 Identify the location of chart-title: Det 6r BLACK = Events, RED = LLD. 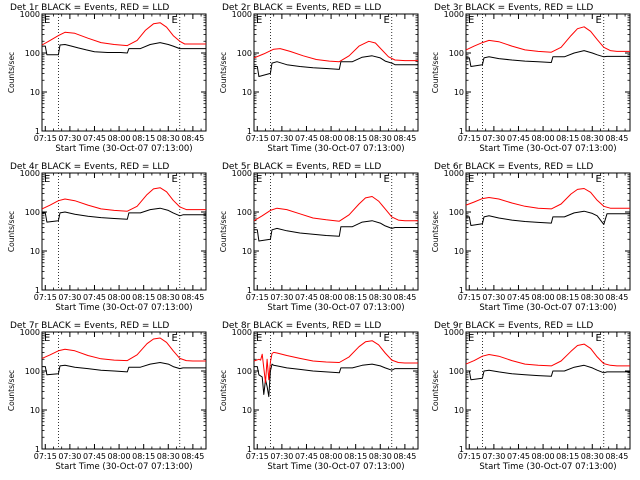
(513, 167).